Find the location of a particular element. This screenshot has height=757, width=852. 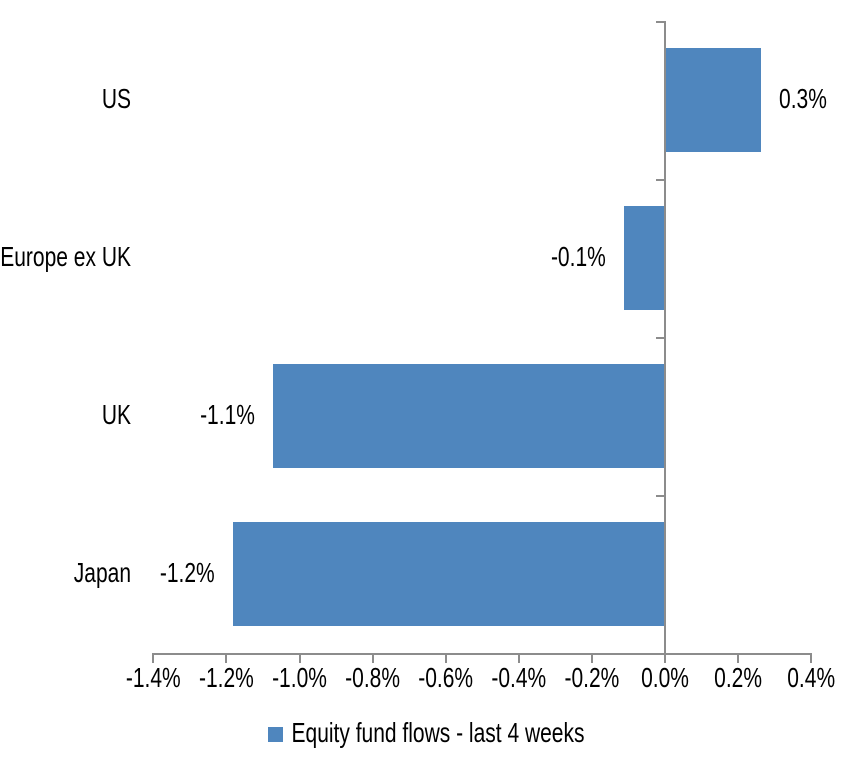

x-axis-tick-label: -0.4% is located at coordinates (519, 678).